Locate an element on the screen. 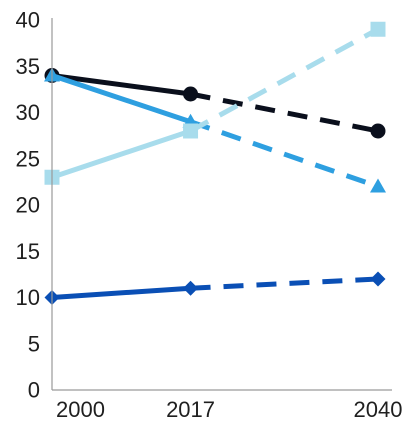 The width and height of the screenshot is (403, 421). y-tick-label: 20 is located at coordinates (28, 205).